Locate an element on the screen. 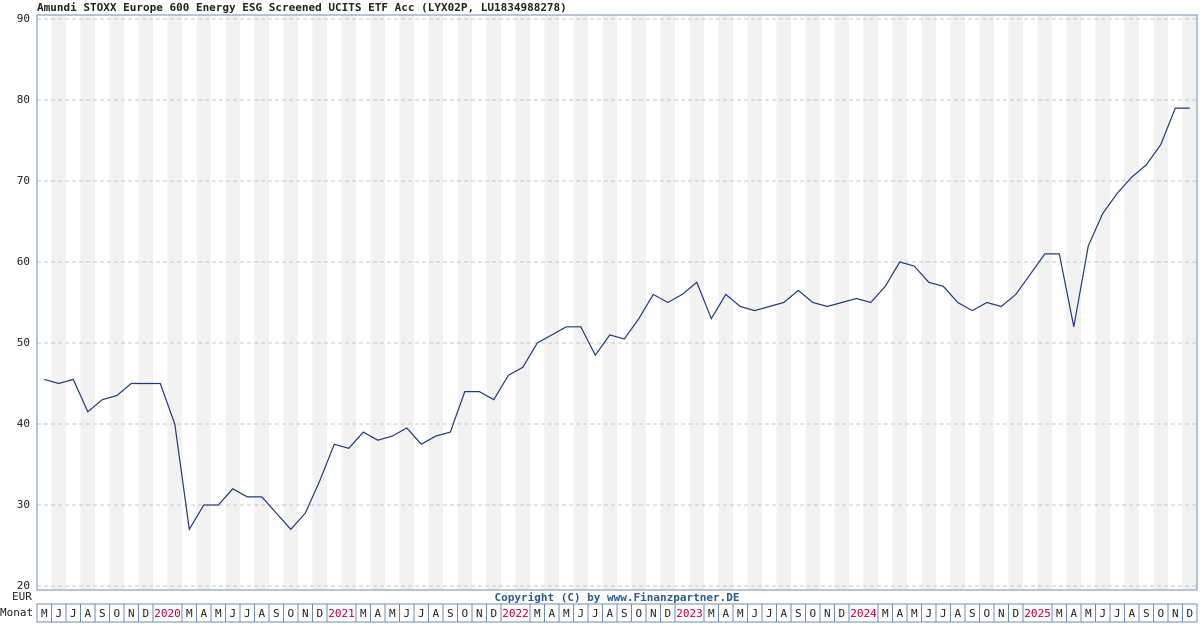 The height and width of the screenshot is (630, 1200). x-tick-label: 2021 is located at coordinates (341, 613).